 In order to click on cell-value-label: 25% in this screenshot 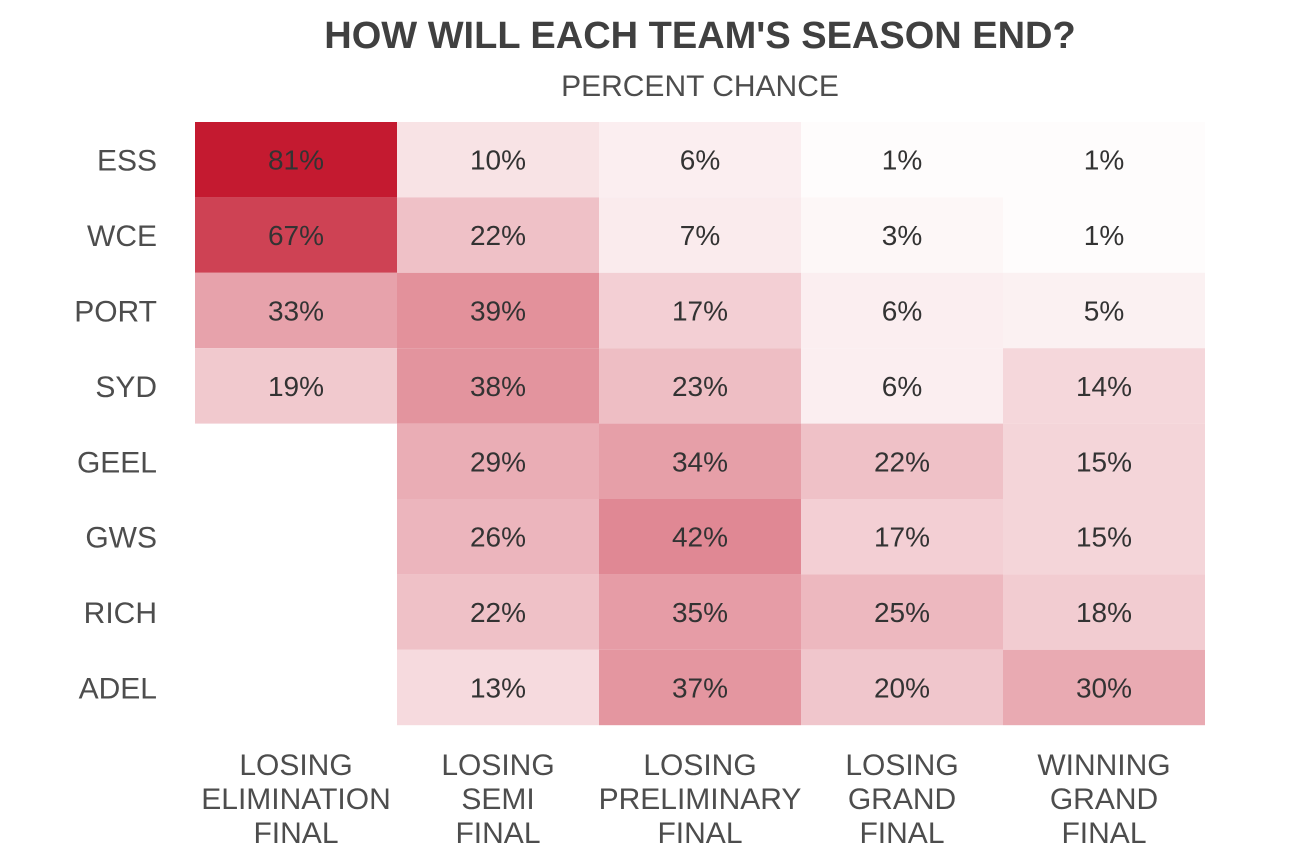, I will do `click(902, 612)`.